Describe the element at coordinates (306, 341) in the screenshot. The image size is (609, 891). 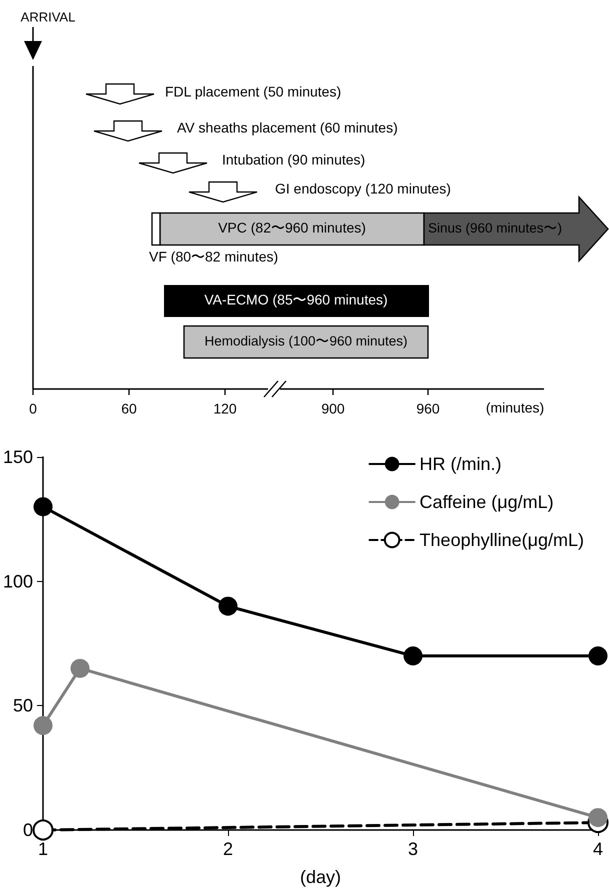
I see `text: Hemodialysis (100〜960 minutes)` at that location.